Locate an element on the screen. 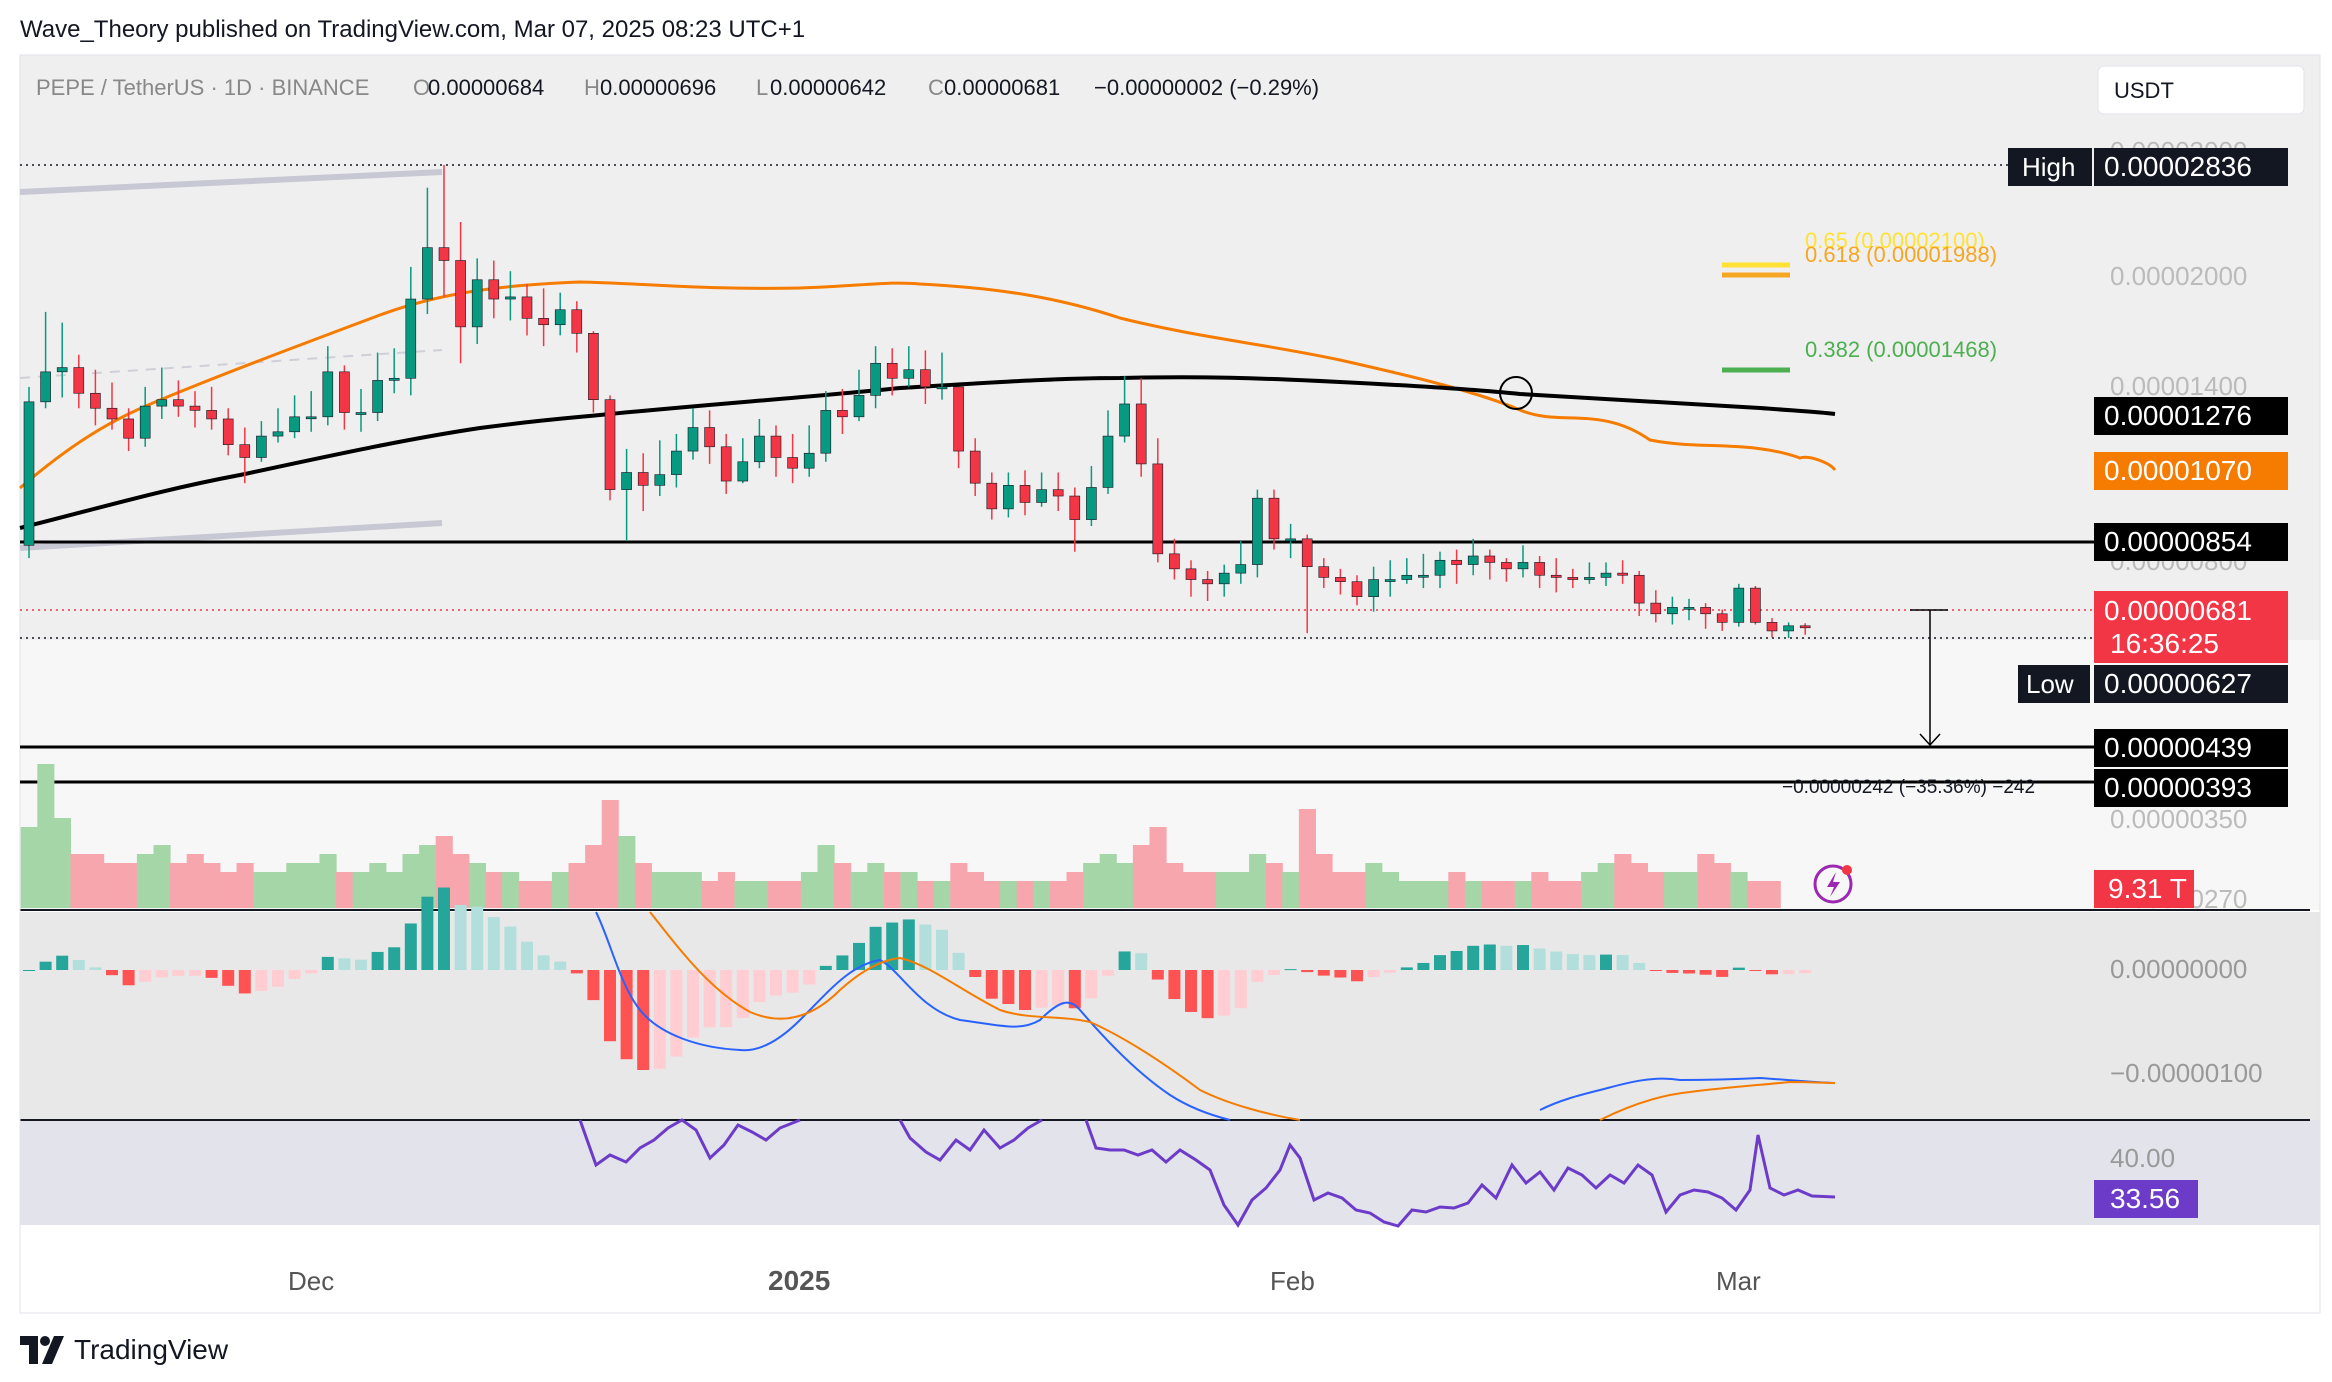 The image size is (2332, 1382). footer-brand: TradingView is located at coordinates (124, 1350).